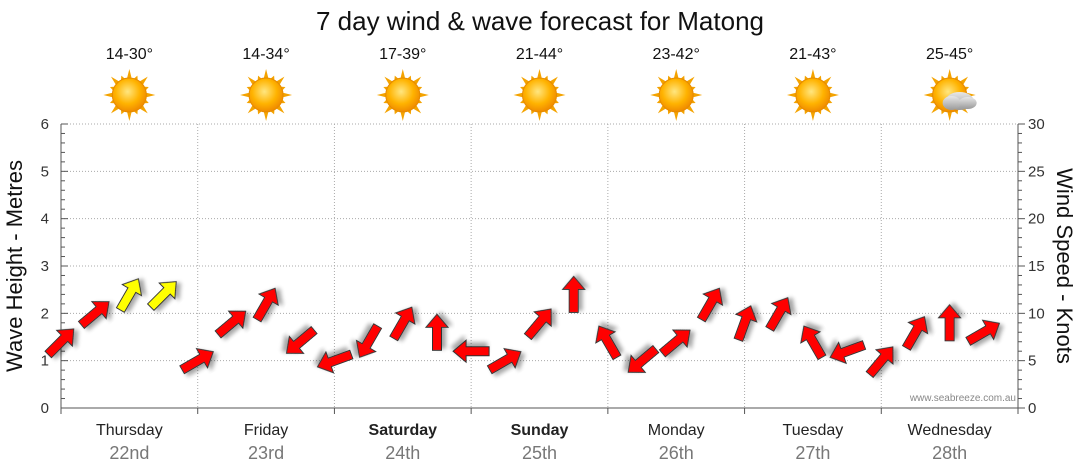  I want to click on left-axis-tick-label: 4, so click(45, 219).